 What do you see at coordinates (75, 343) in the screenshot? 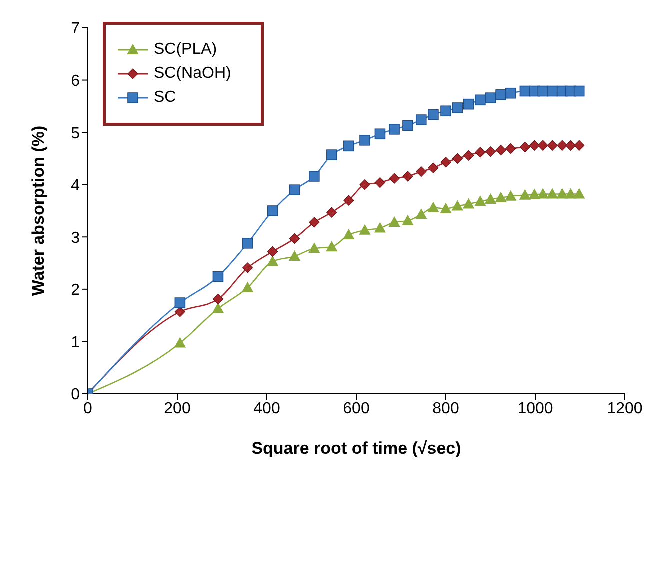
I see `y-tick-label: 1` at bounding box center [75, 343].